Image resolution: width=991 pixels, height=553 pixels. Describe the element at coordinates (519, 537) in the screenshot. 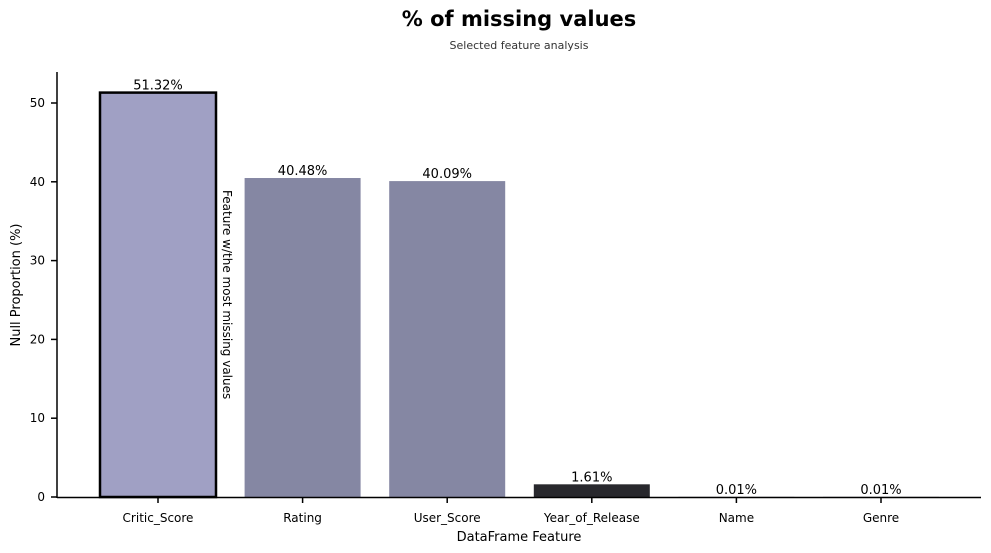

I see `x-axis-label: DataFrame Feature` at that location.